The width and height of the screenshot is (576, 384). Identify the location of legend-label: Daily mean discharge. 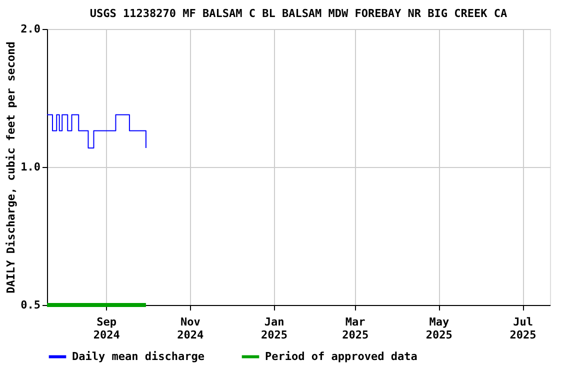
(138, 356).